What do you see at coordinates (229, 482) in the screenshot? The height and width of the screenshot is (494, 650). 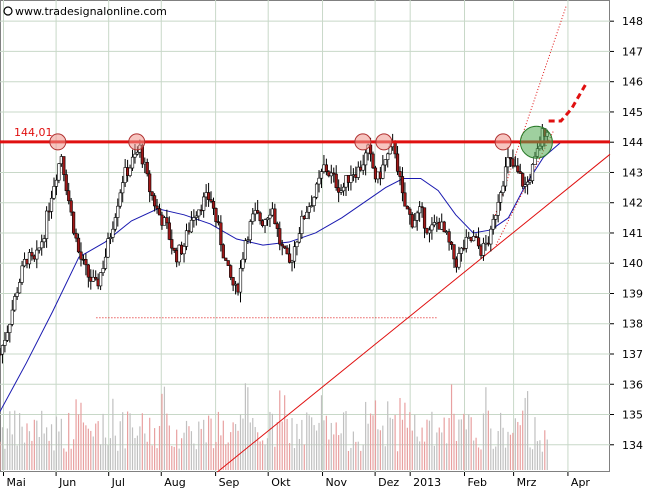 I see `x-tick-label: Sep` at bounding box center [229, 482].